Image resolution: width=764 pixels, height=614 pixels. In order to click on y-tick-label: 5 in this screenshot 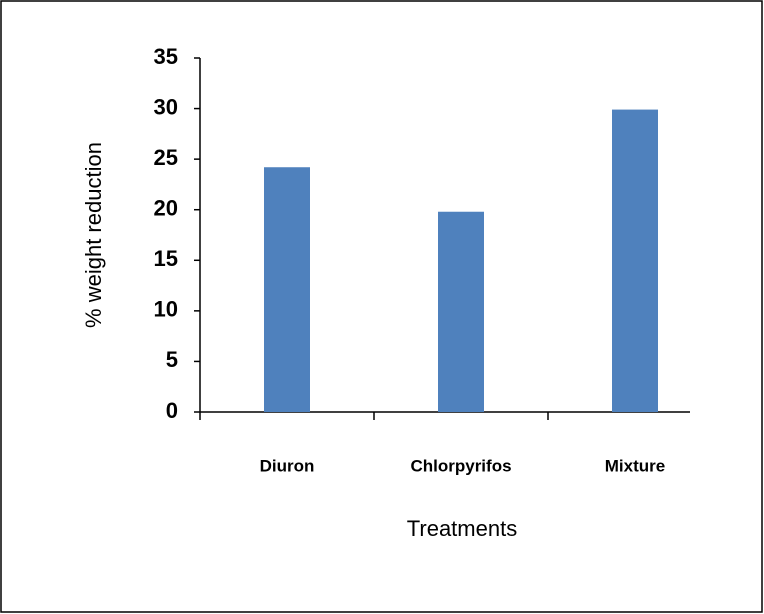, I will do `click(172, 359)`.